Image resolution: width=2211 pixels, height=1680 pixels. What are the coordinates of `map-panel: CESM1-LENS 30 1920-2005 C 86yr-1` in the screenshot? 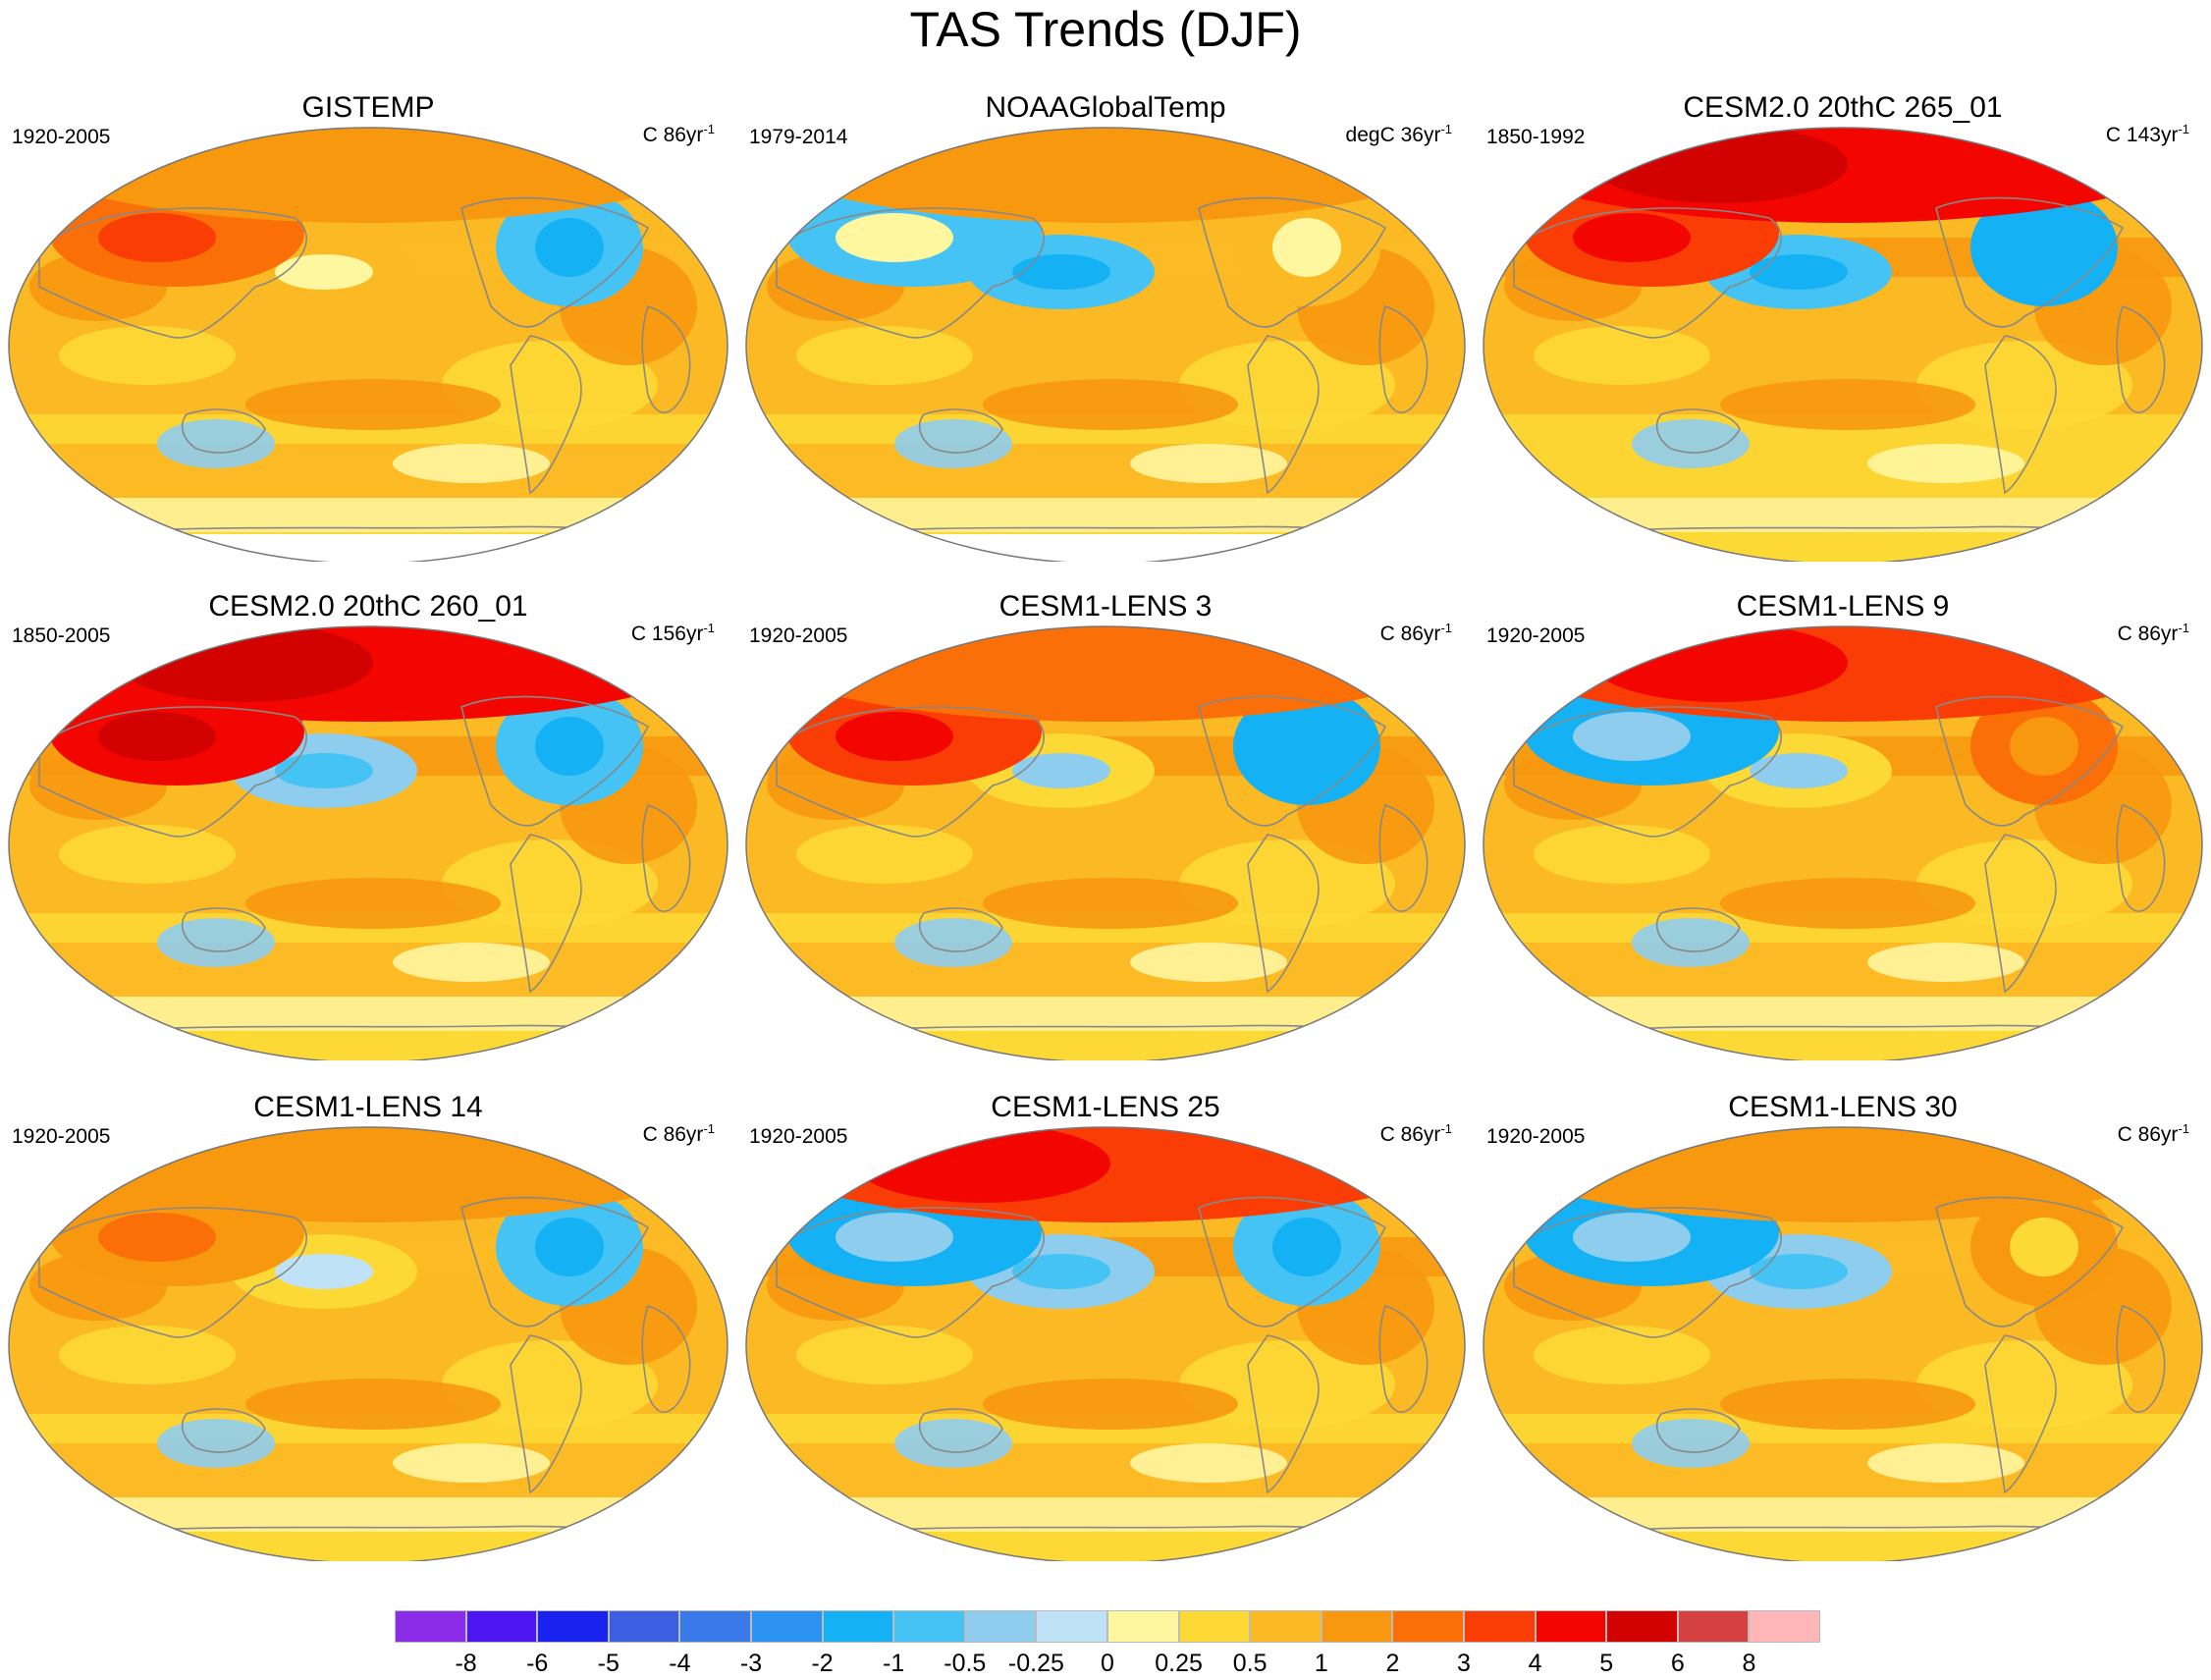 It's located at (1843, 1325).